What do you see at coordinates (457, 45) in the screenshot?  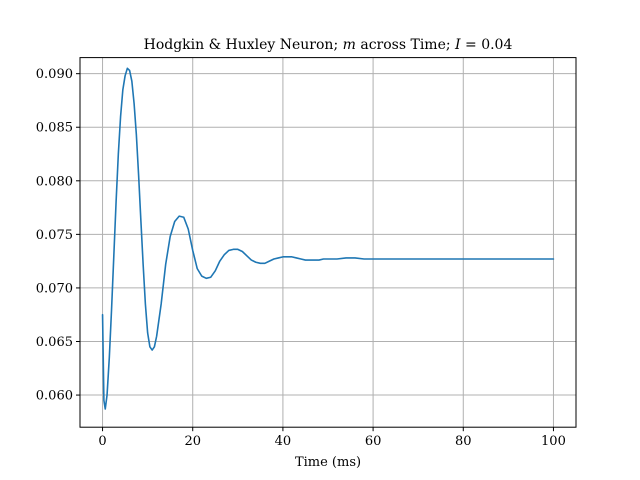 I see `title-current-symbol: I` at bounding box center [457, 45].